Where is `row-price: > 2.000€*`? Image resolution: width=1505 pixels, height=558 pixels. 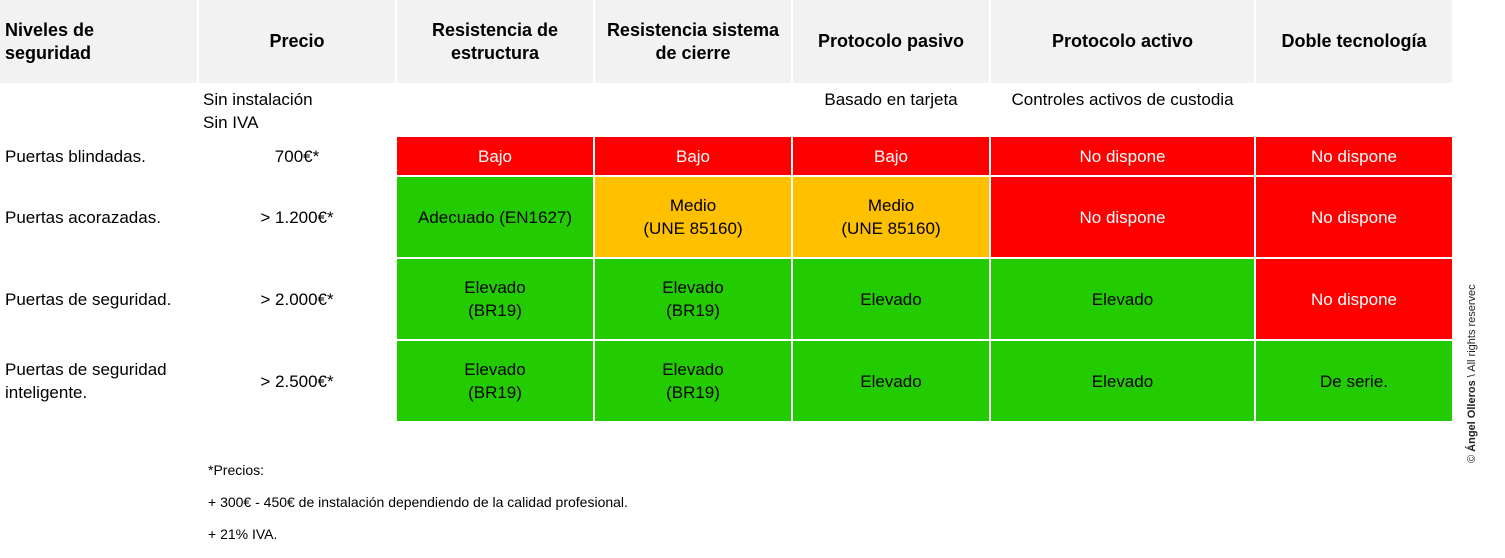 row-price: > 2.000€* is located at coordinates (297, 299).